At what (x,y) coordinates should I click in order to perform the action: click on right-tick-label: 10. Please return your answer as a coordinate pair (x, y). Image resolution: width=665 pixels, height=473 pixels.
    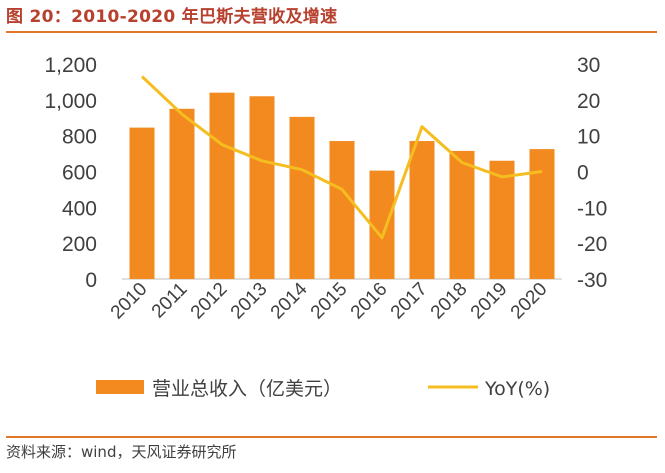
    Looking at the image, I should click on (588, 137).